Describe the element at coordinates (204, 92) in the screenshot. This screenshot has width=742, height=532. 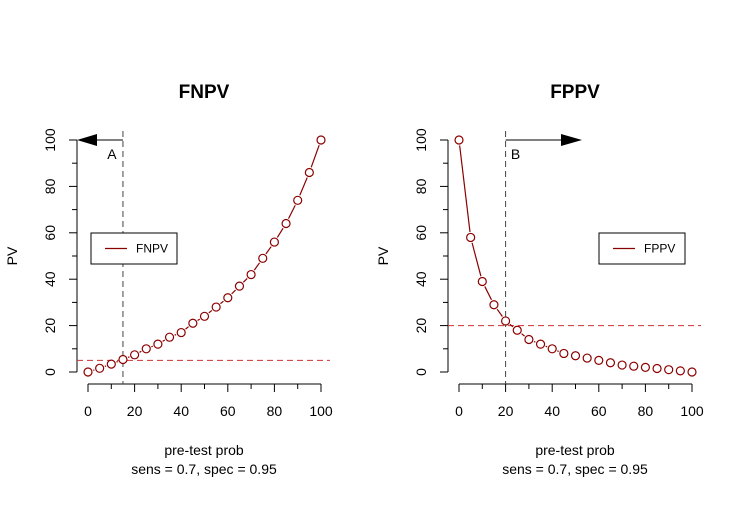
I see `chart-title: FNPV` at that location.